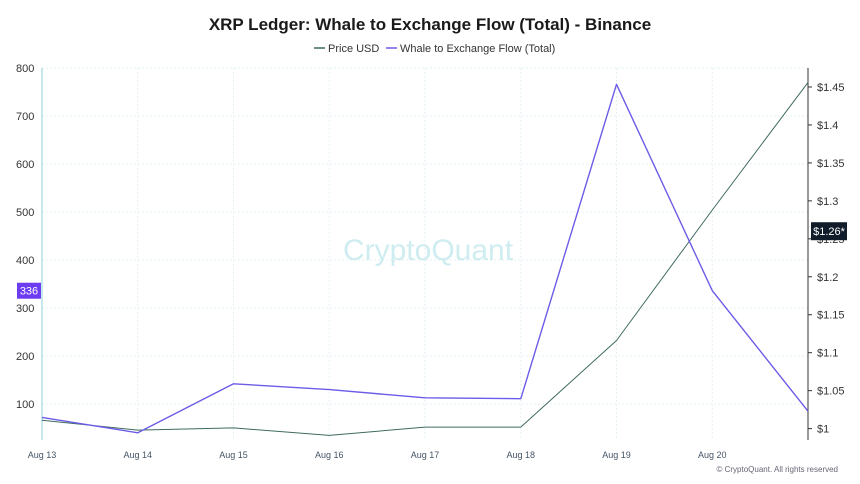 The width and height of the screenshot is (860, 484). I want to click on right-tick-label: $1.2, so click(827, 278).